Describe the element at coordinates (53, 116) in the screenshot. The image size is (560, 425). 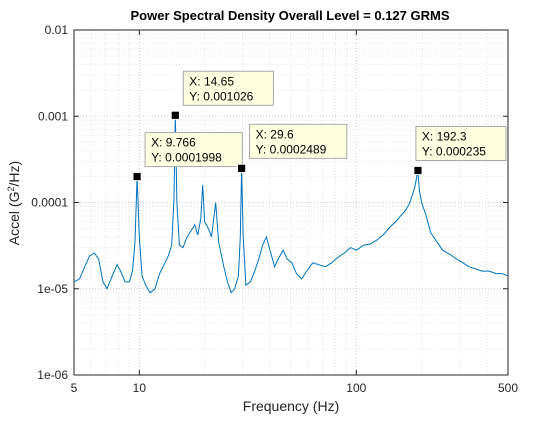
I see `y-tick-label: 0.001` at that location.